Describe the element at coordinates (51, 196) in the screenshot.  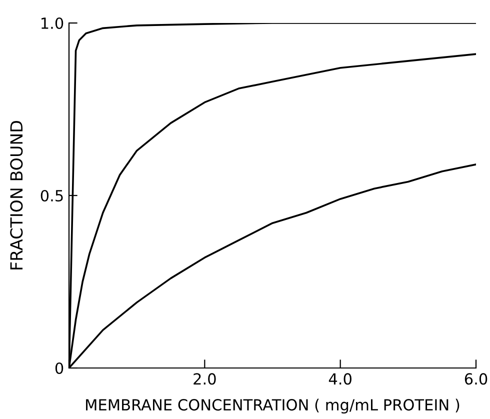
I see `y-tick-label: 0.5` at that location.